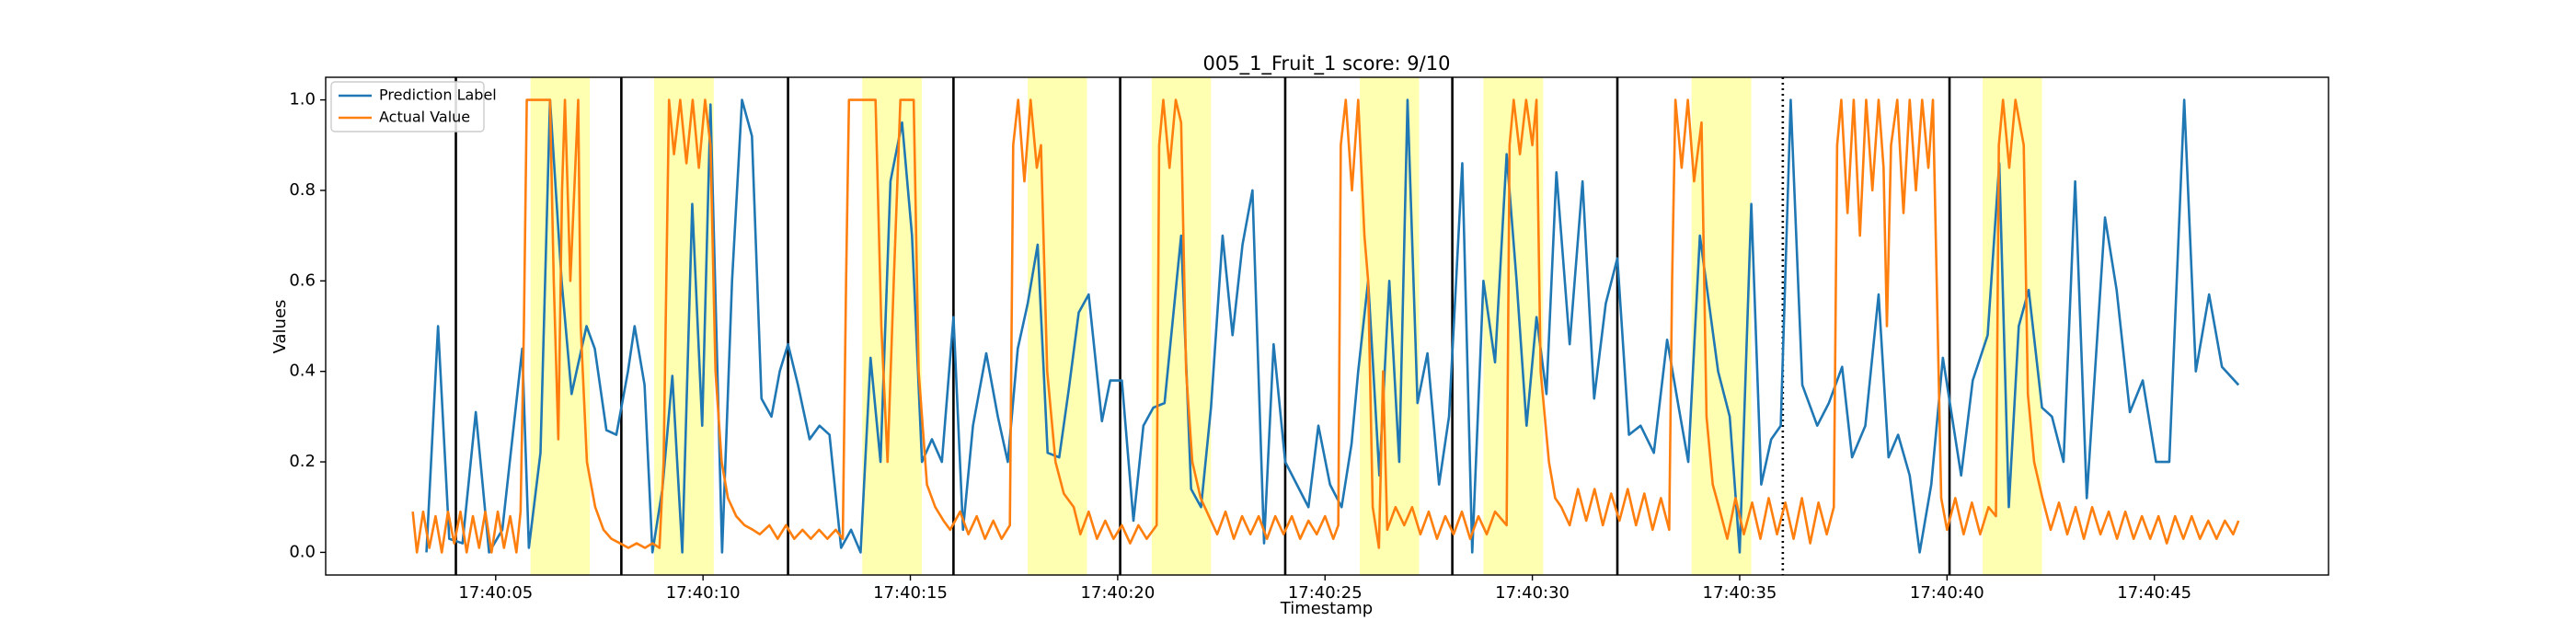 The image size is (2576, 644). Describe the element at coordinates (302, 551) in the screenshot. I see `y-tick-label: 0.0` at that location.